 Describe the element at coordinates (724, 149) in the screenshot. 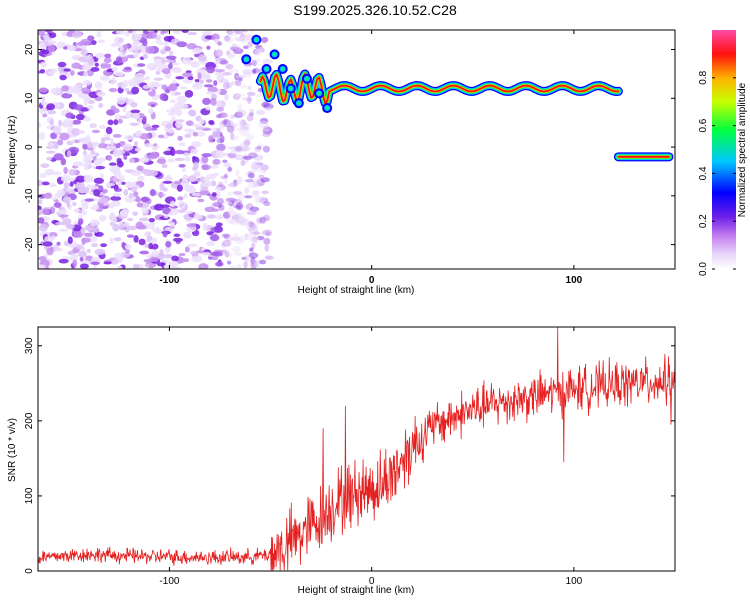

I see `colorbar-gradient` at that location.